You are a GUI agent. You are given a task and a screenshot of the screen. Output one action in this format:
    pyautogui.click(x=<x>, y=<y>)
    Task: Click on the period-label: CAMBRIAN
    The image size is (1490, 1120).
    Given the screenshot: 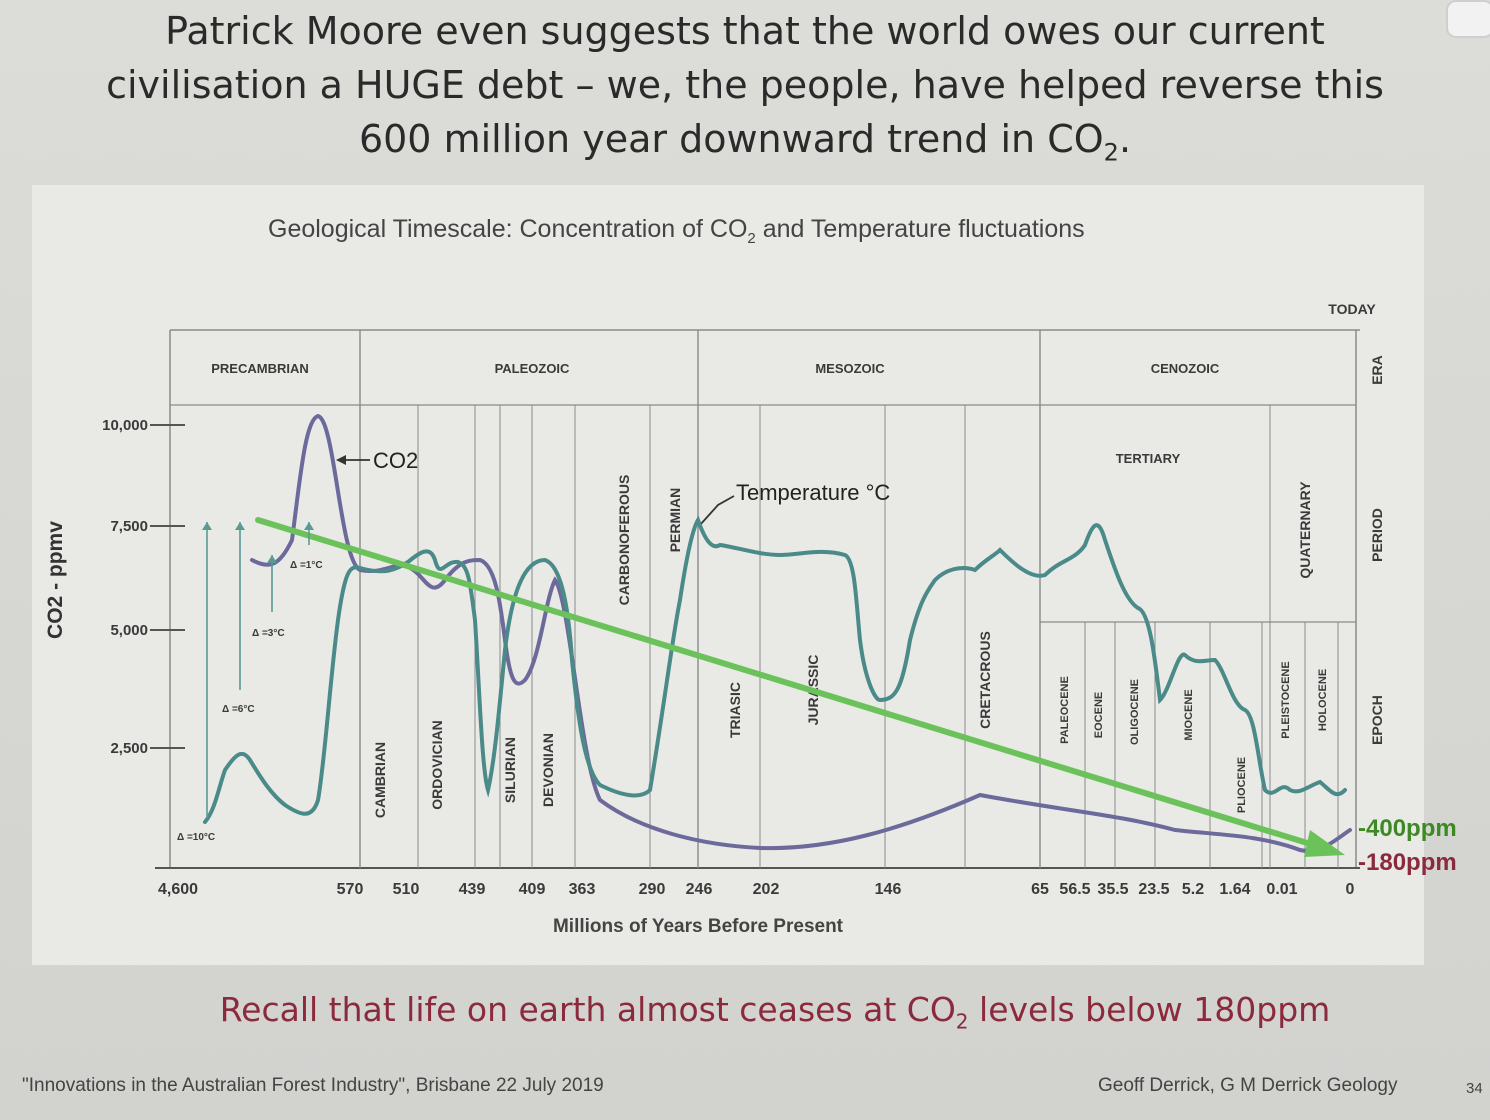 What is the action you would take?
    pyautogui.click(x=380, y=780)
    